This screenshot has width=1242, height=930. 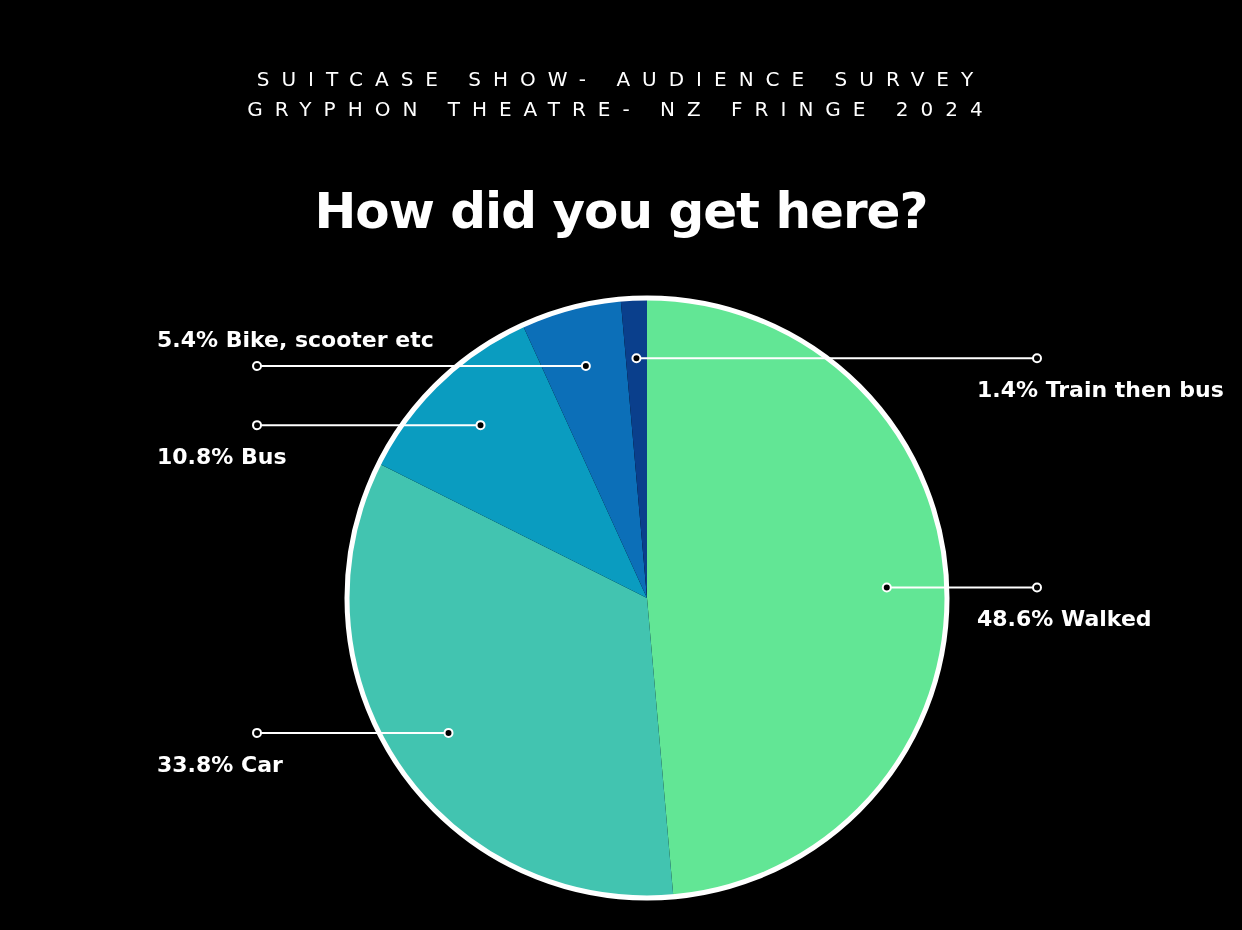 What do you see at coordinates (222, 456) in the screenshot?
I see `slice-label: 10.8% Bus` at bounding box center [222, 456].